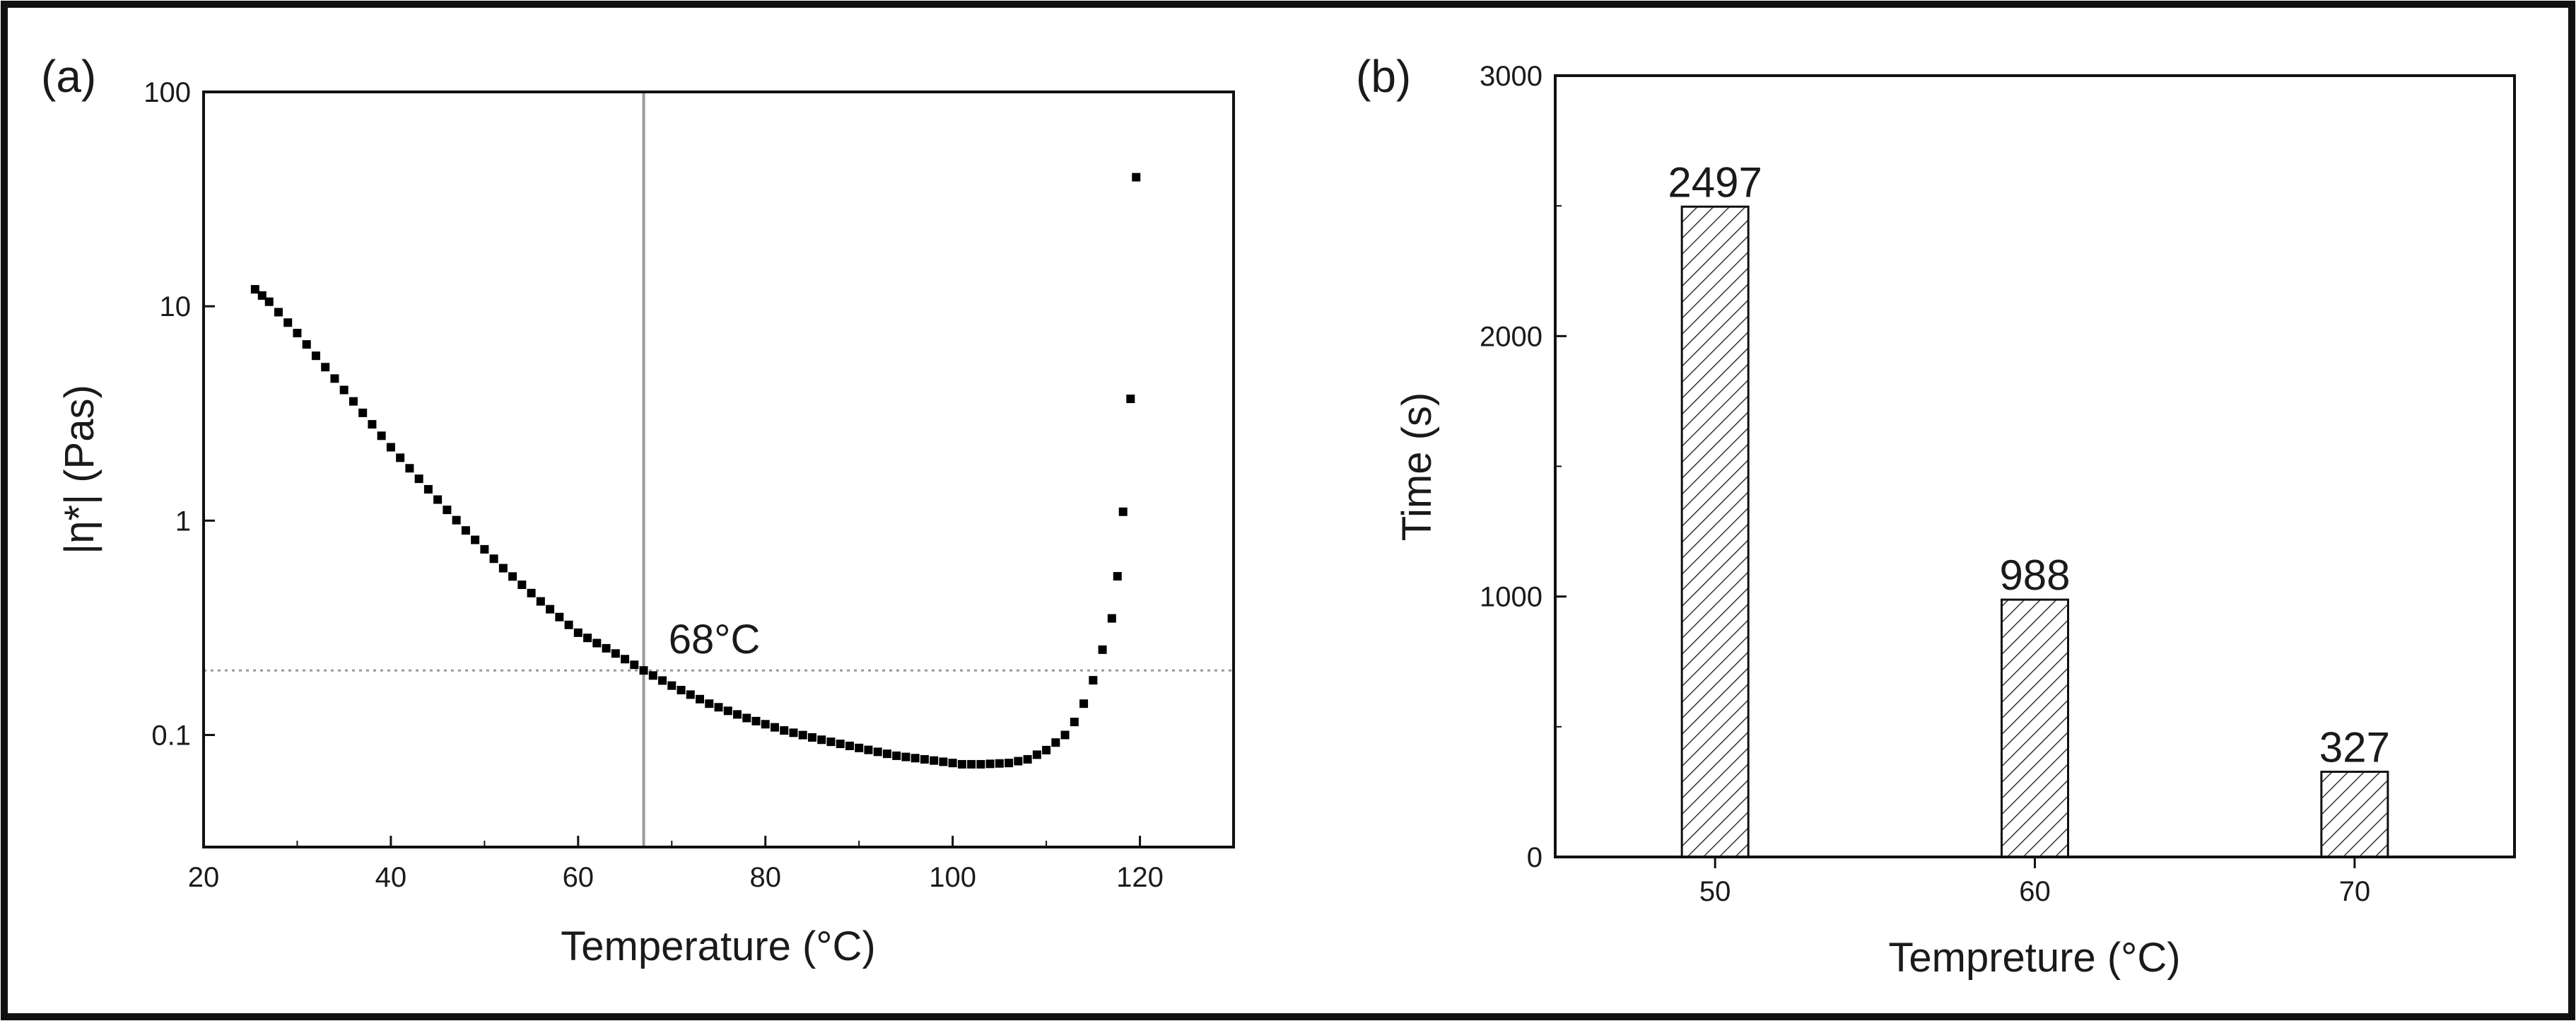  Describe the element at coordinates (2355, 891) in the screenshot. I see `panel-b-x-tick-label: 70` at that location.